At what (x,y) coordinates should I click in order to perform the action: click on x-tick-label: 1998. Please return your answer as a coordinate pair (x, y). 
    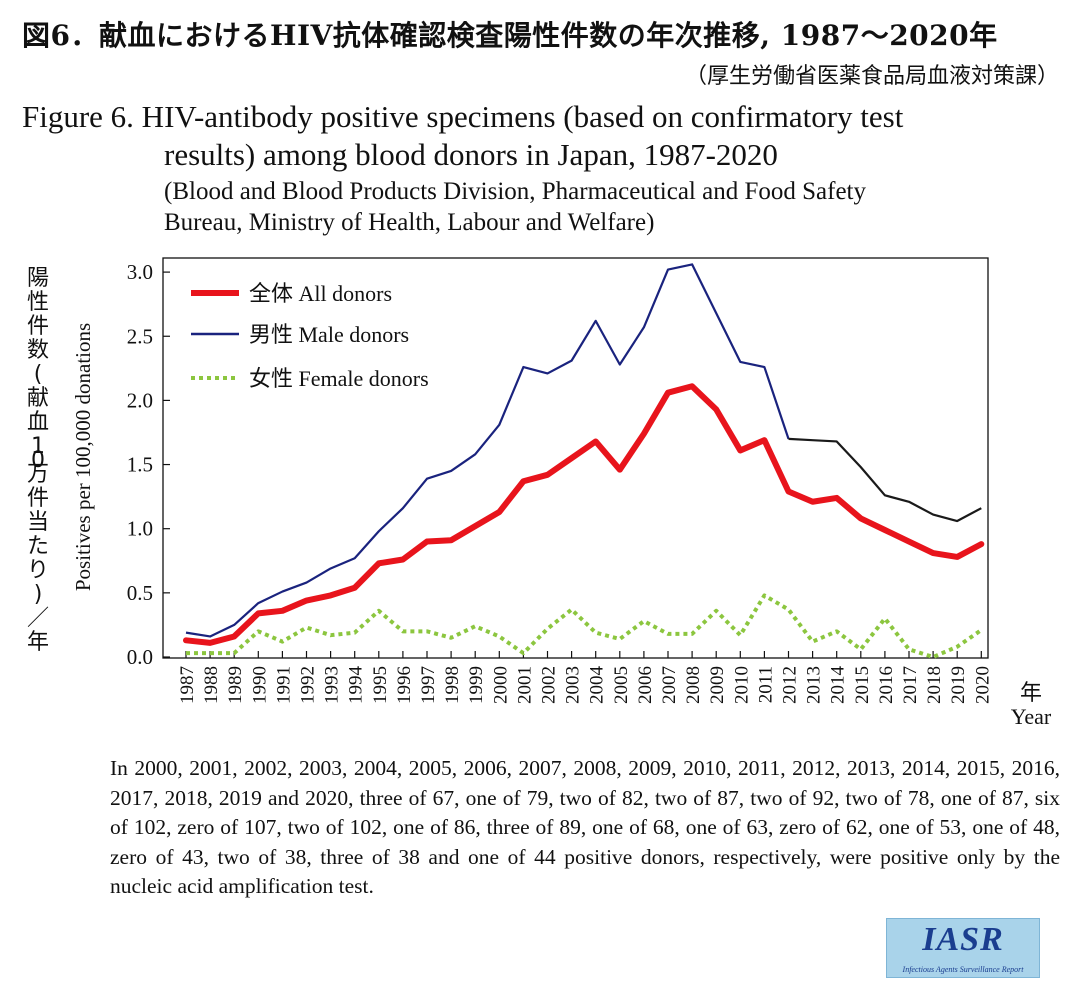
    Looking at the image, I should click on (452, 685).